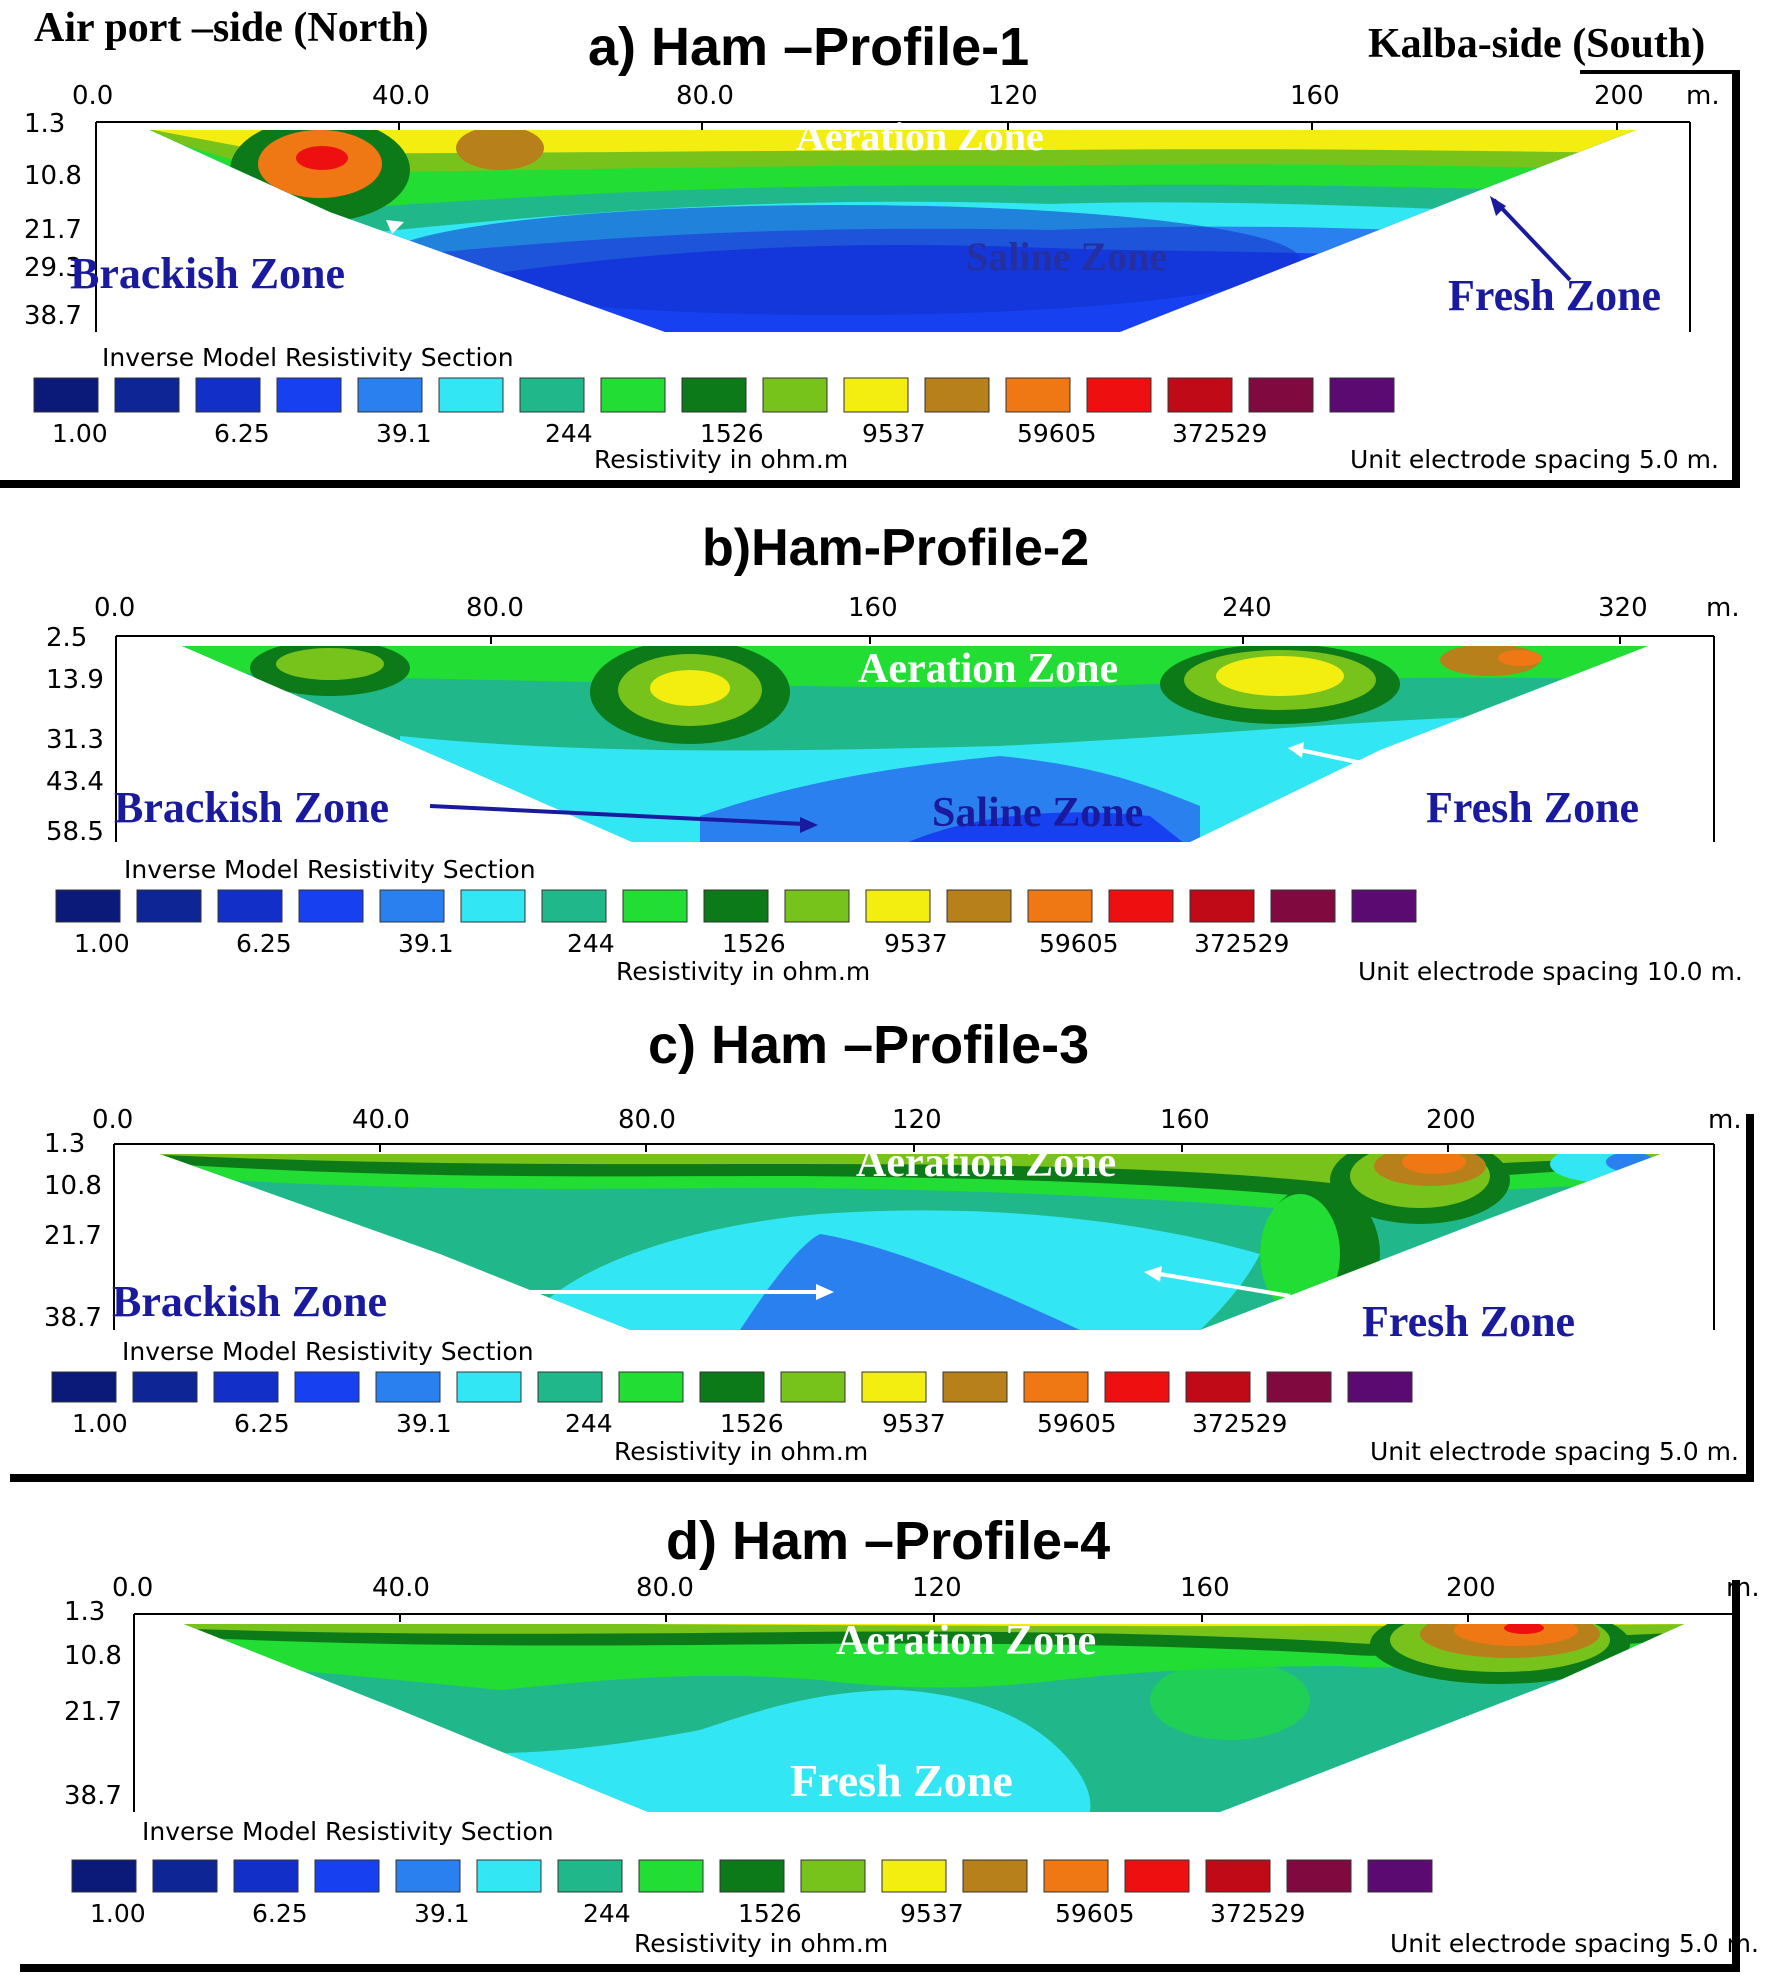  I want to click on panel-b-xunit: m., so click(1723, 608).